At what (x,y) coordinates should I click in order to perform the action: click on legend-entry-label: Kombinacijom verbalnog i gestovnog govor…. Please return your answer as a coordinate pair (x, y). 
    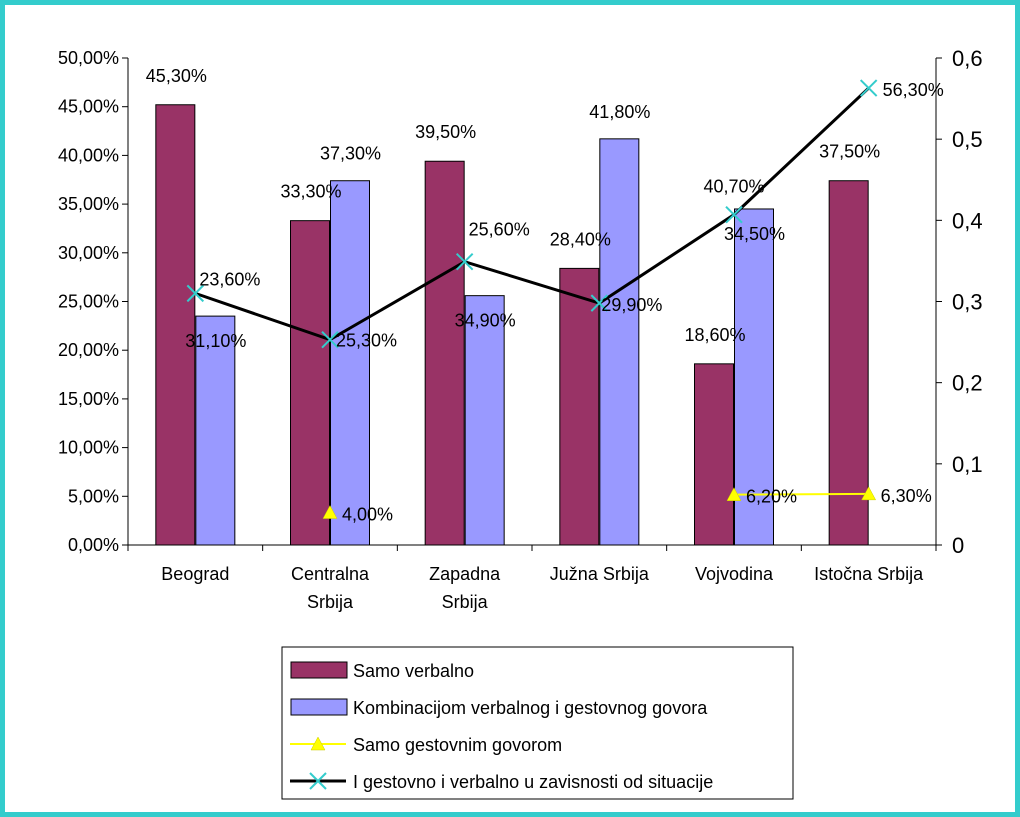
    Looking at the image, I should click on (530, 708).